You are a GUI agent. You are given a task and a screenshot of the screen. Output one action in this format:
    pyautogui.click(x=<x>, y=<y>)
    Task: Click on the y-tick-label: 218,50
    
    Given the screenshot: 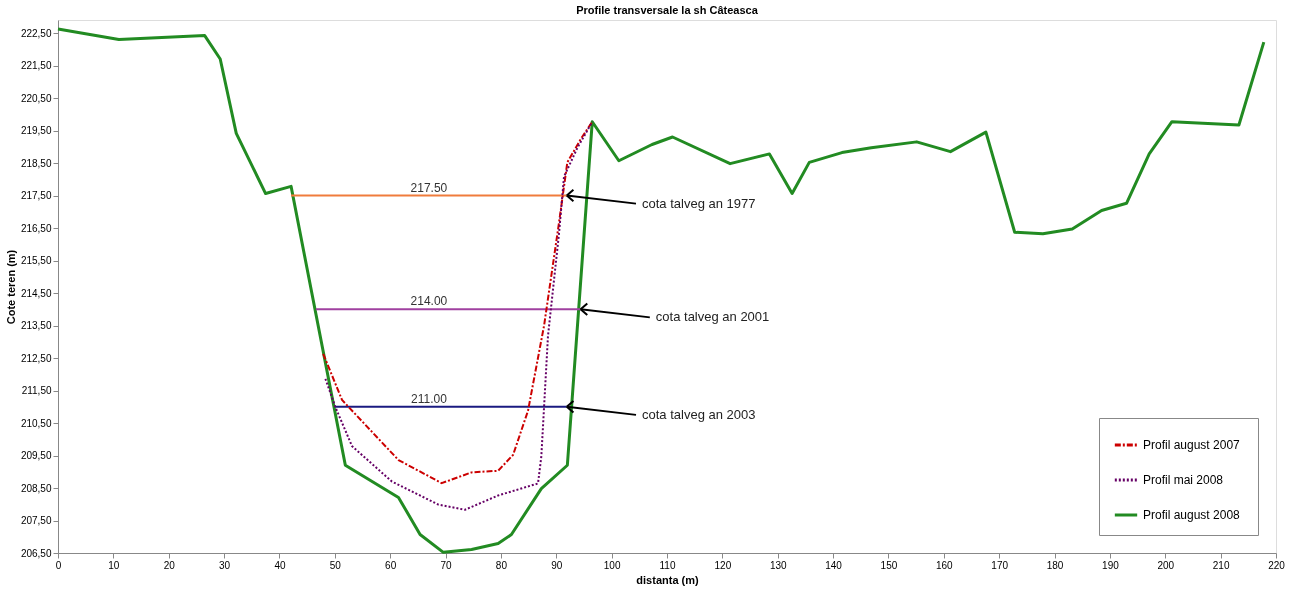 What is the action you would take?
    pyautogui.click(x=36, y=163)
    